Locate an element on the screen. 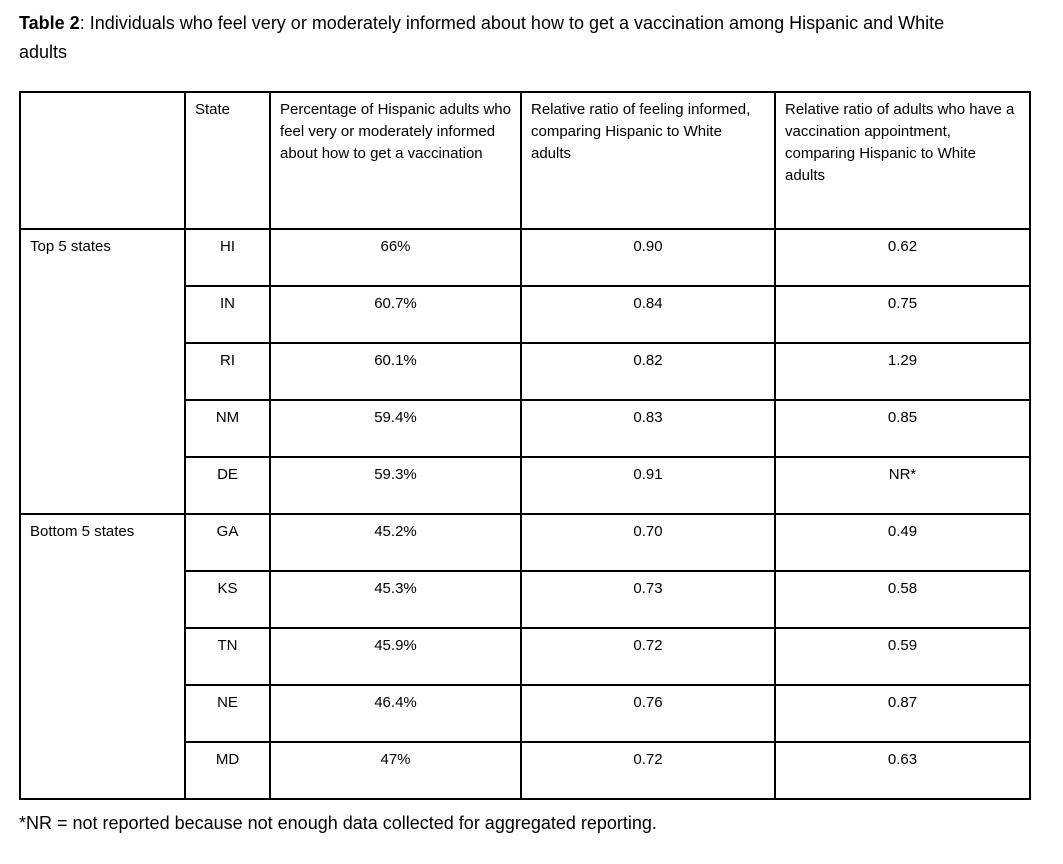 This screenshot has height=864, width=1063. group-label-top5: Top 5 states is located at coordinates (102, 371).